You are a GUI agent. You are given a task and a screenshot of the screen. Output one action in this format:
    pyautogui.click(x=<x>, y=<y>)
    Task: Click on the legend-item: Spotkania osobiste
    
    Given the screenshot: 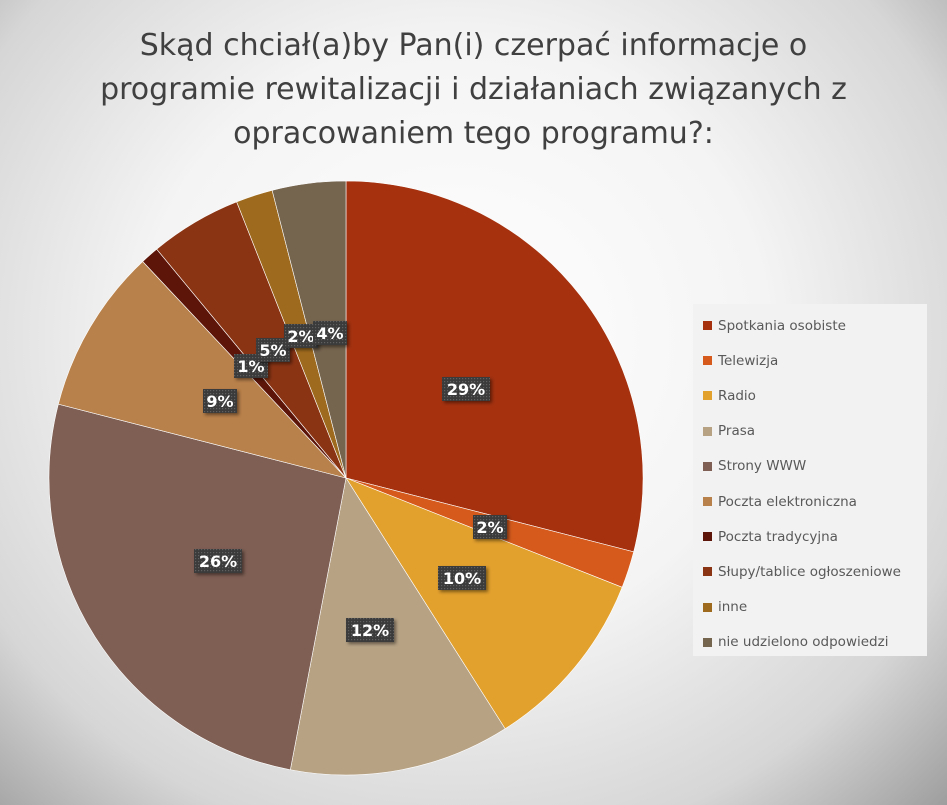 What is the action you would take?
    pyautogui.click(x=810, y=325)
    